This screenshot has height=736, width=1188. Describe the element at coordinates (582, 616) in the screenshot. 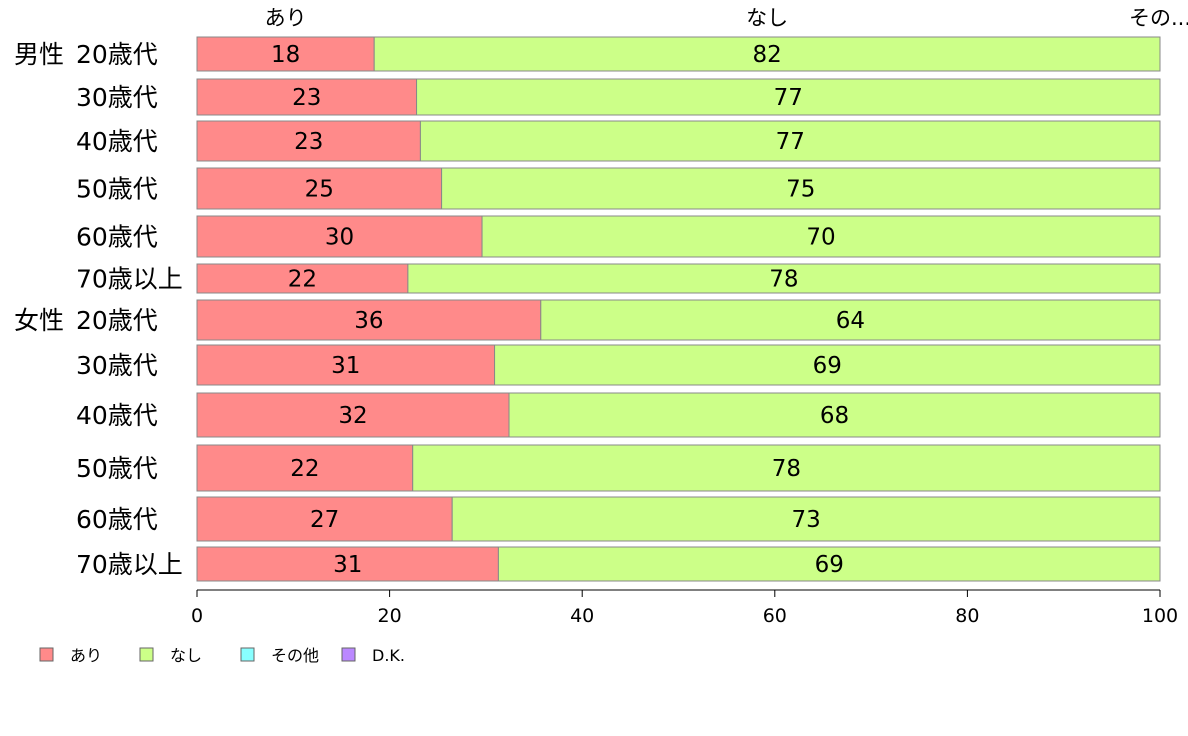

I see `x-tick-label: 40` at that location.